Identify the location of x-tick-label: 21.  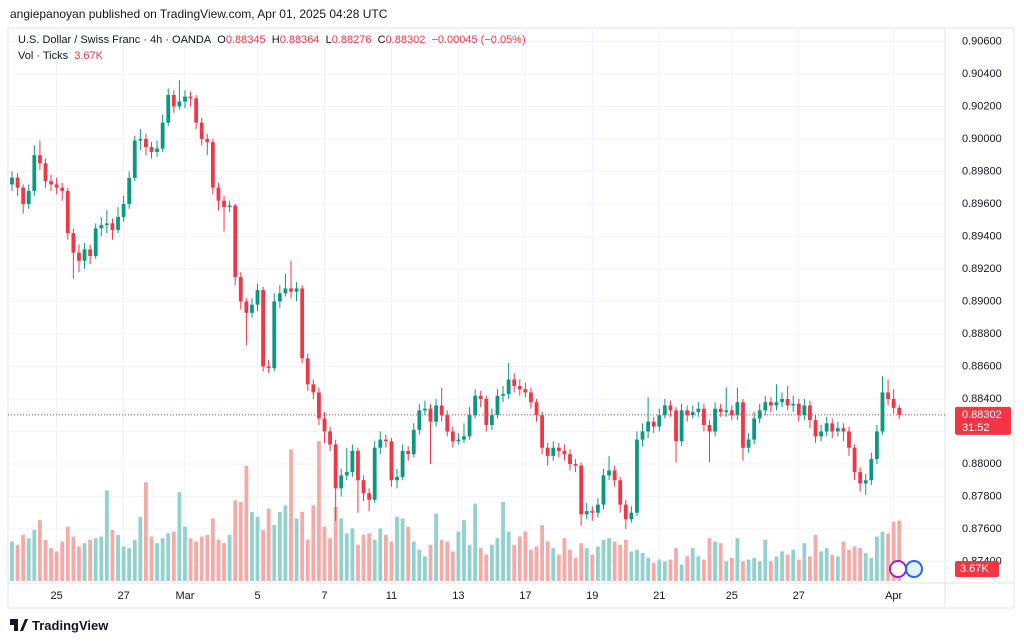
(659, 596).